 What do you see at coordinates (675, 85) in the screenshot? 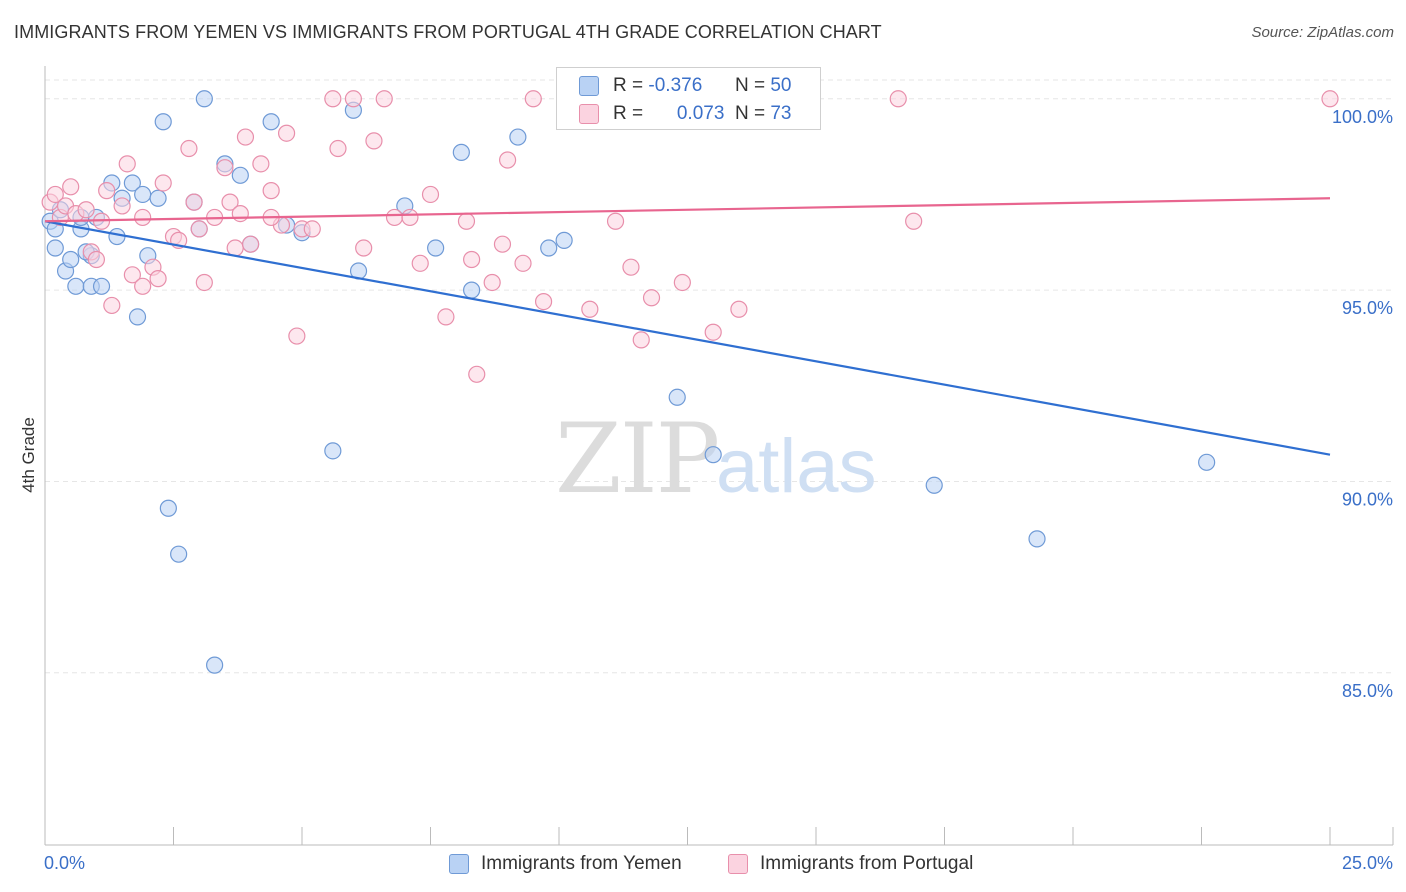
I see `r-value: -0.376` at bounding box center [675, 85].